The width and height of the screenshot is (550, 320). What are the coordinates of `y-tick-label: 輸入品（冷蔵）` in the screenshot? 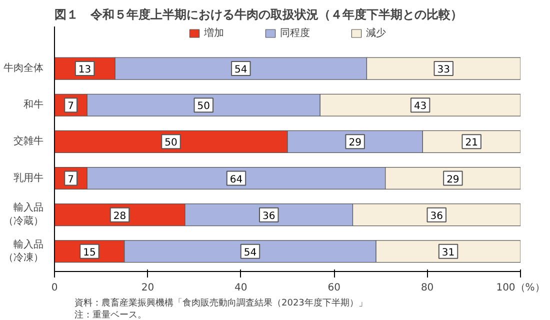 It's located at (24, 214).